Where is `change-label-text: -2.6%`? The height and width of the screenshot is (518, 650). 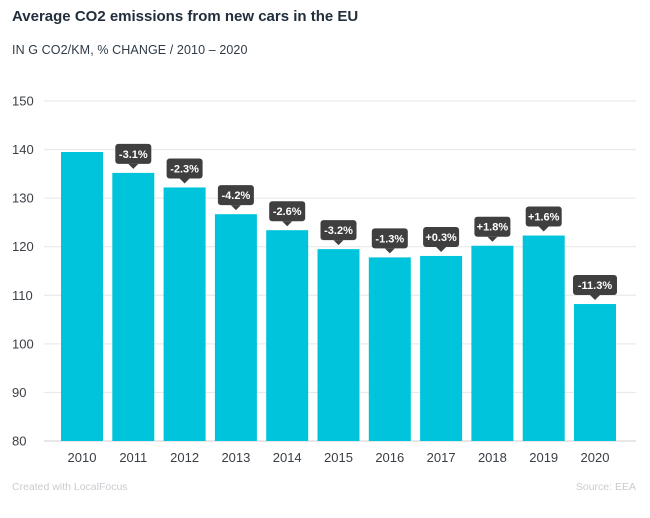 change-label-text: -2.6% is located at coordinates (287, 212).